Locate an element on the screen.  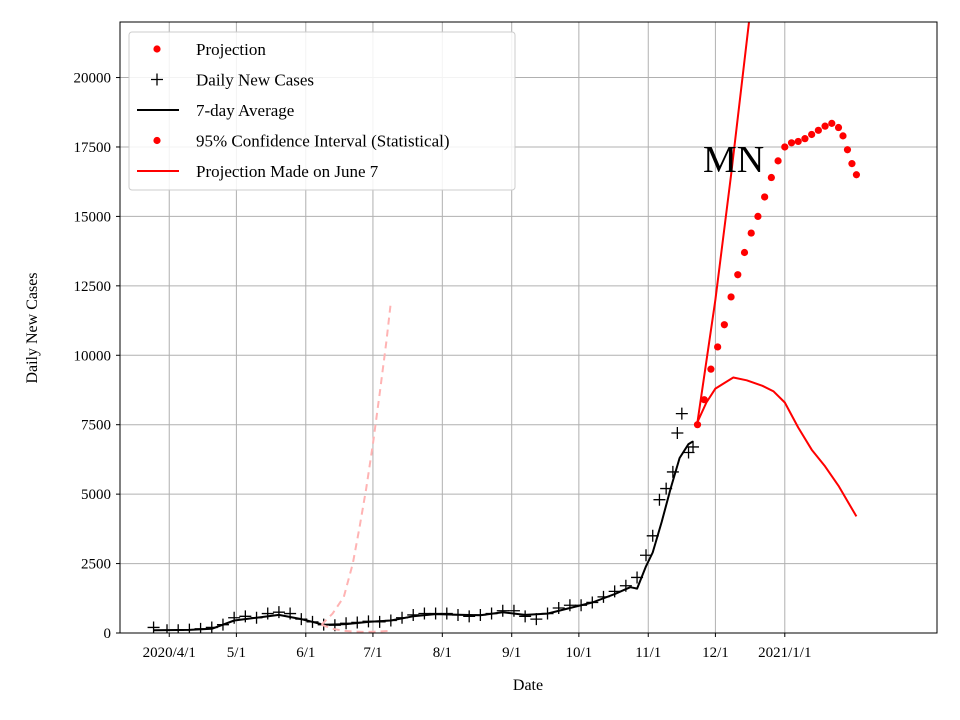
x-tick-label: 11/1 is located at coordinates (648, 653).